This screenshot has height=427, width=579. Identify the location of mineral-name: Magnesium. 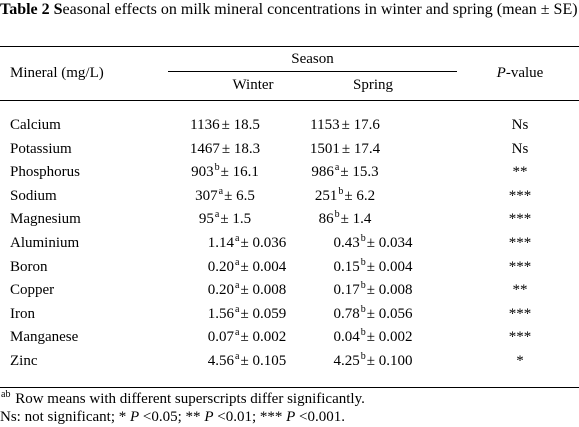
(45, 219).